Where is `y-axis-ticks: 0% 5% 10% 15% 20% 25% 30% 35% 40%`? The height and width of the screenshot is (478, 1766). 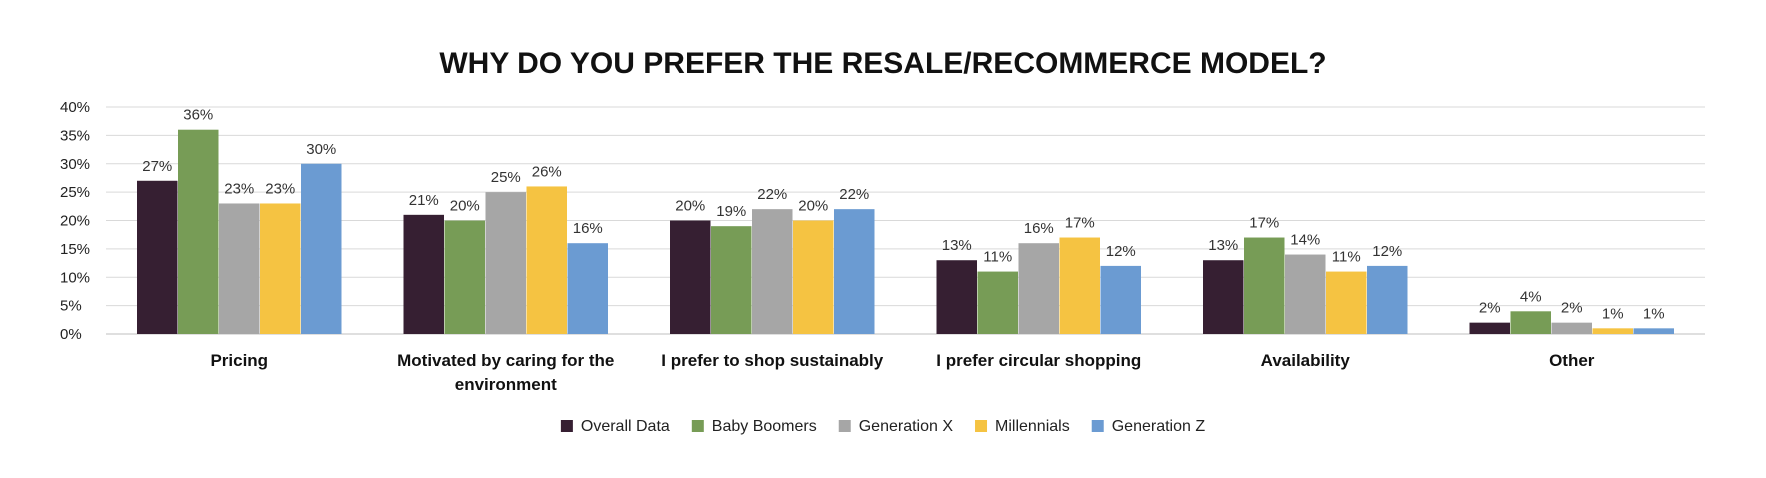
y-axis-ticks: 0% 5% 10% 15% 20% 25% 30% 35% 40% is located at coordinates (75, 221).